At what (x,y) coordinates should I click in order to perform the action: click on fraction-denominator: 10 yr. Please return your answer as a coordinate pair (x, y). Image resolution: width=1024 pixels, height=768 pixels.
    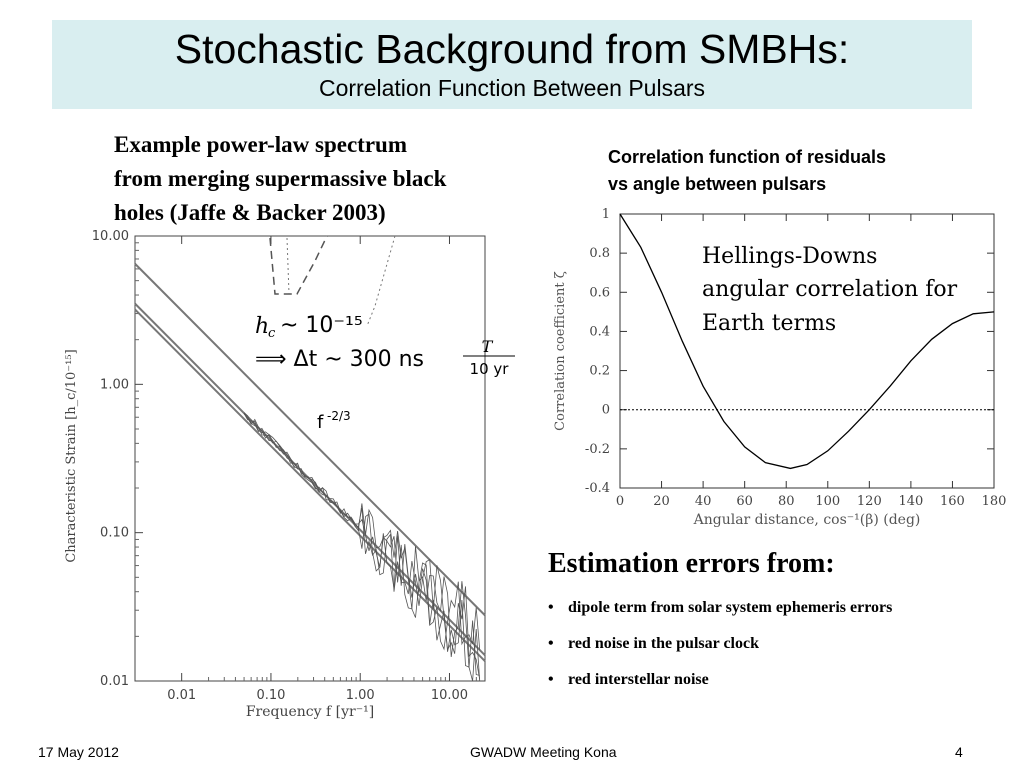
    Looking at the image, I should click on (490, 369).